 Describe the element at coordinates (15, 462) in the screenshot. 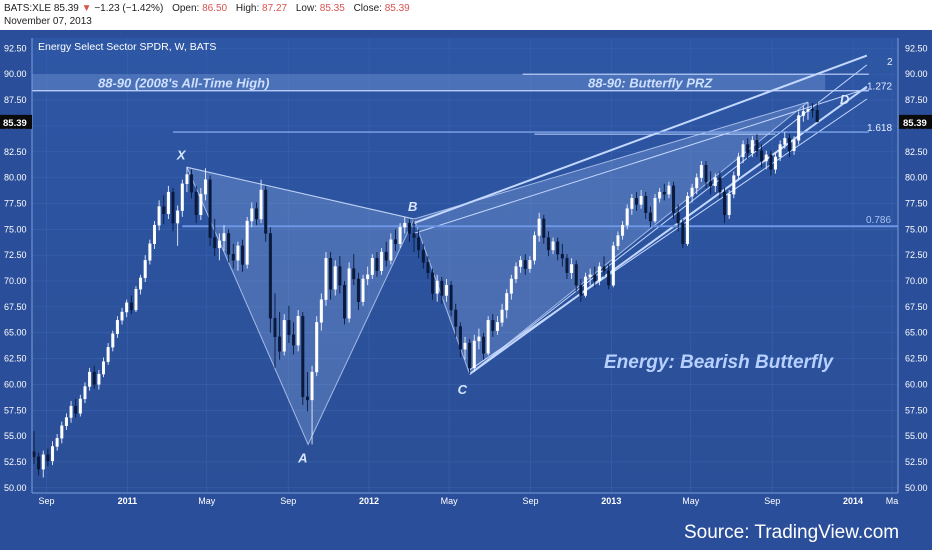

I see `y-tick-label-left: 52.50` at that location.